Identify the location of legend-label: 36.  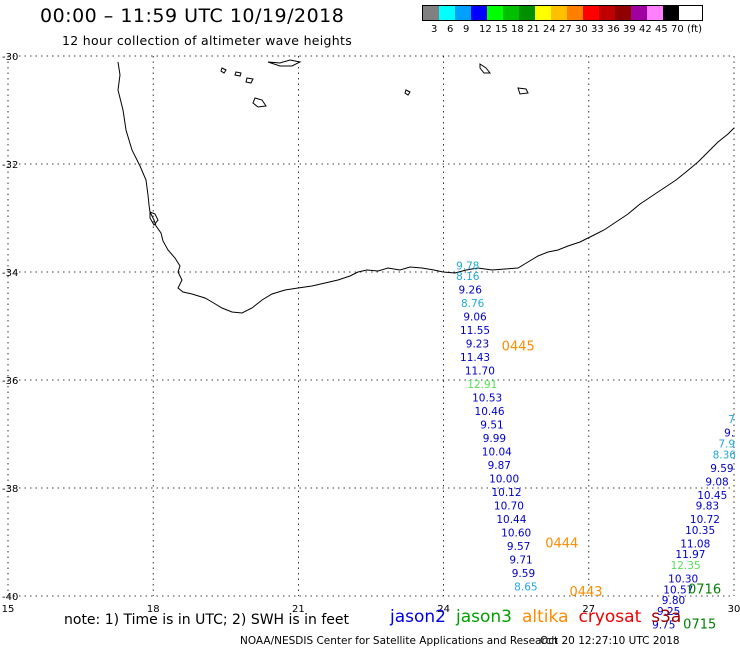
(613, 29).